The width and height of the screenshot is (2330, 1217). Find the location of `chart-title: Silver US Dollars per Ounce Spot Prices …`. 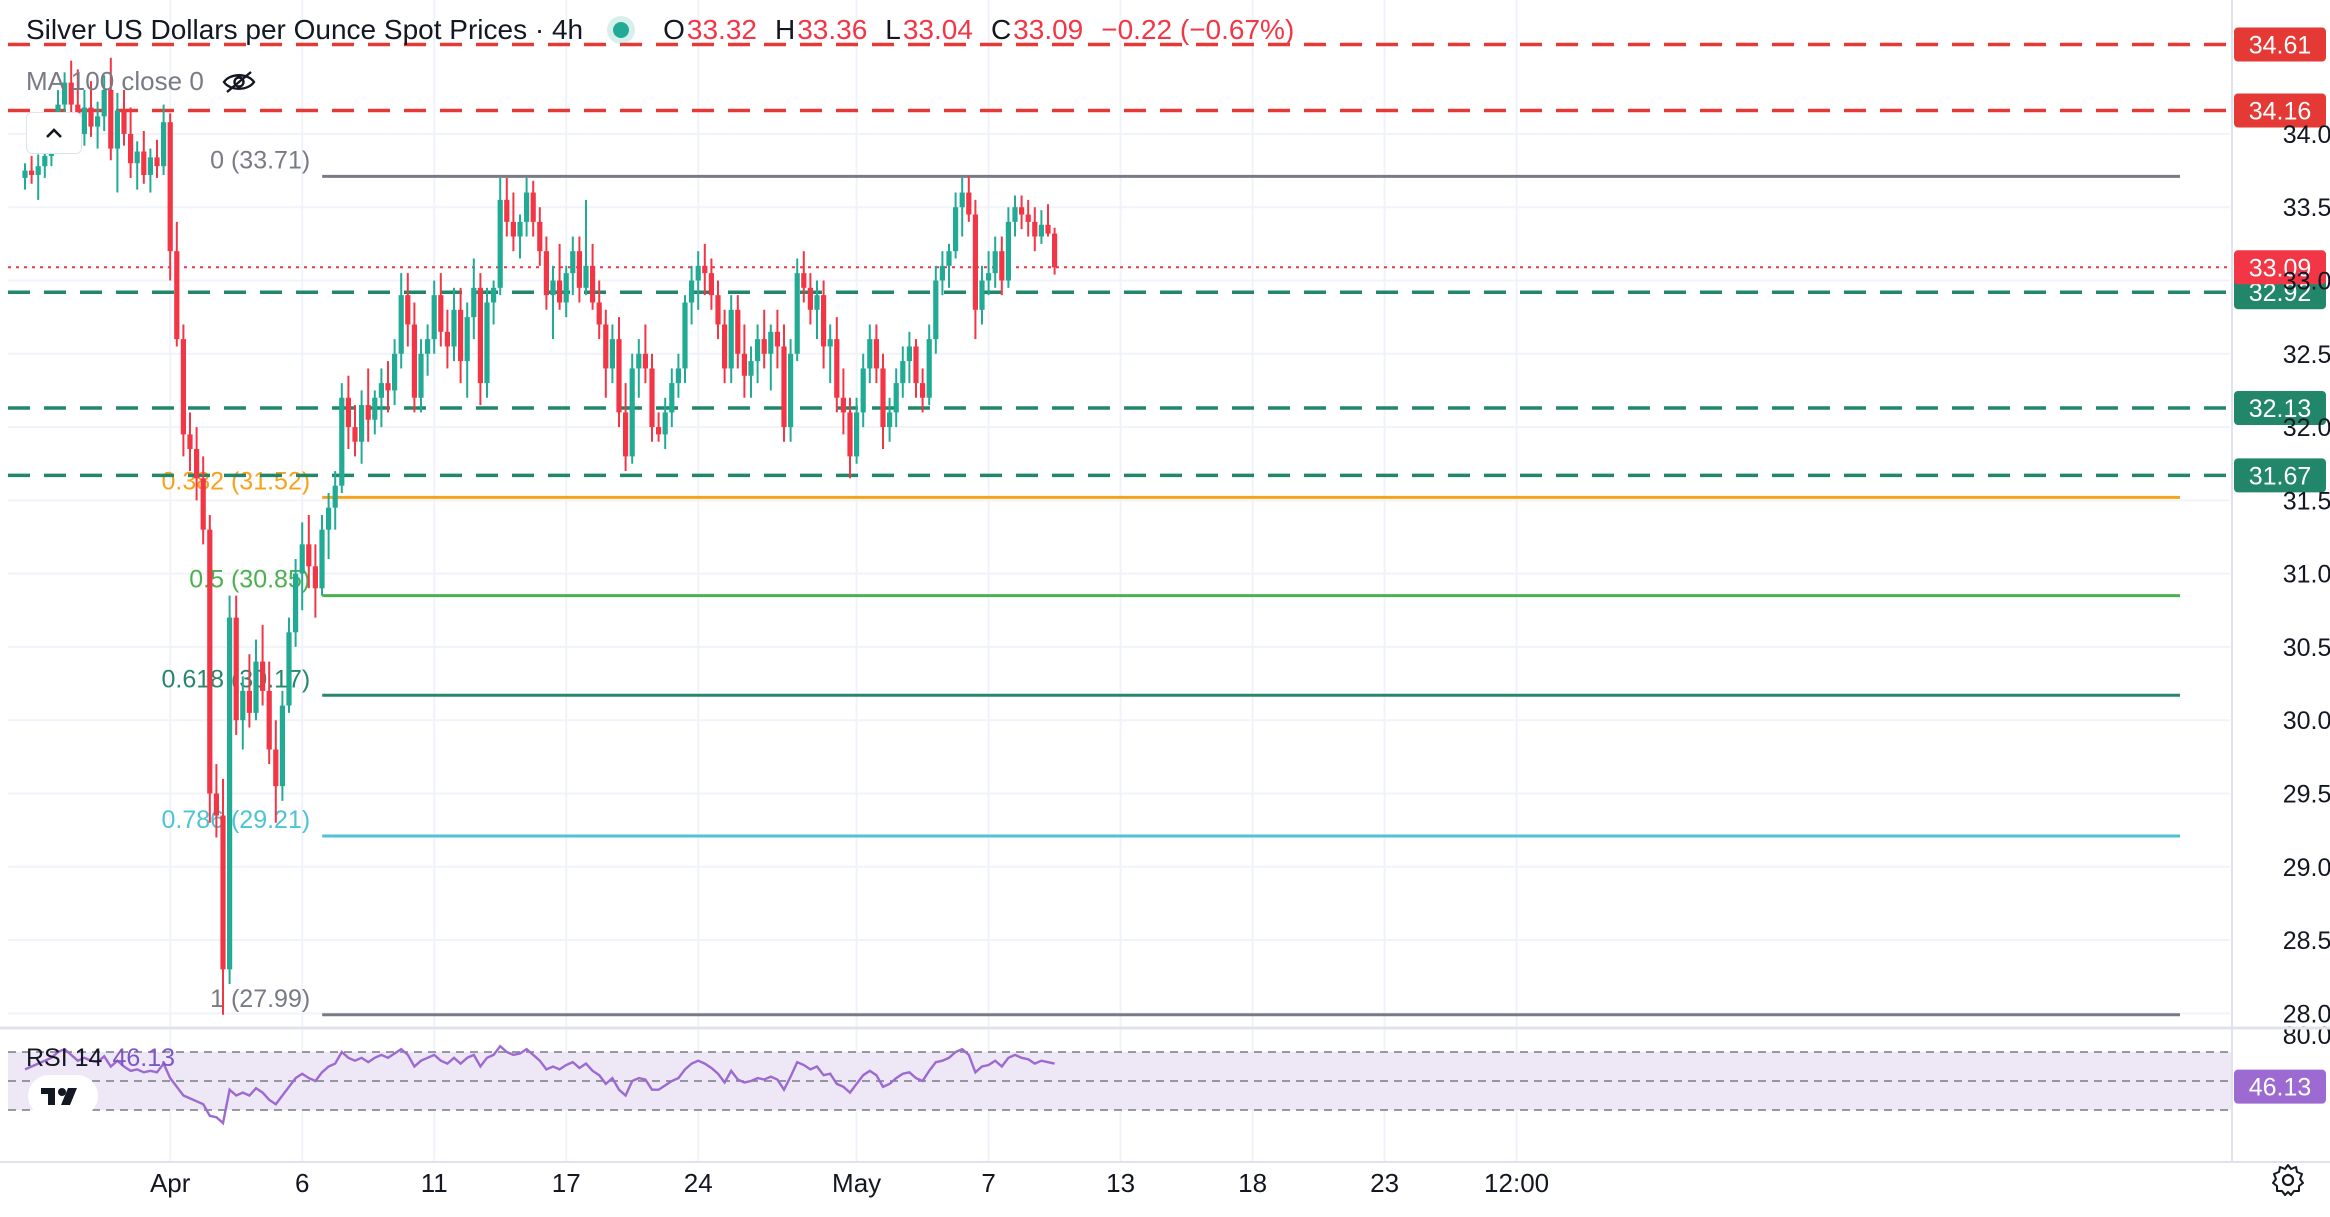

chart-title: Silver US Dollars per Ounce Spot Prices … is located at coordinates (305, 29).